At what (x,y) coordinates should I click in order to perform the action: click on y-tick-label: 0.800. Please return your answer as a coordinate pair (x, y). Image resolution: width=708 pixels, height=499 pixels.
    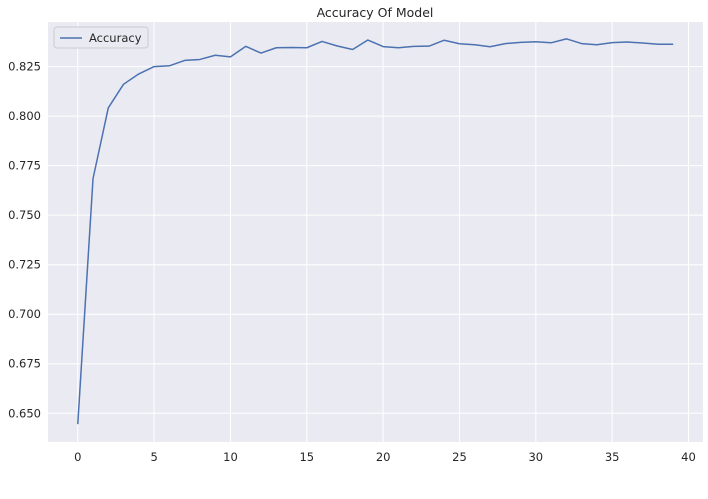
    Looking at the image, I should click on (24, 116).